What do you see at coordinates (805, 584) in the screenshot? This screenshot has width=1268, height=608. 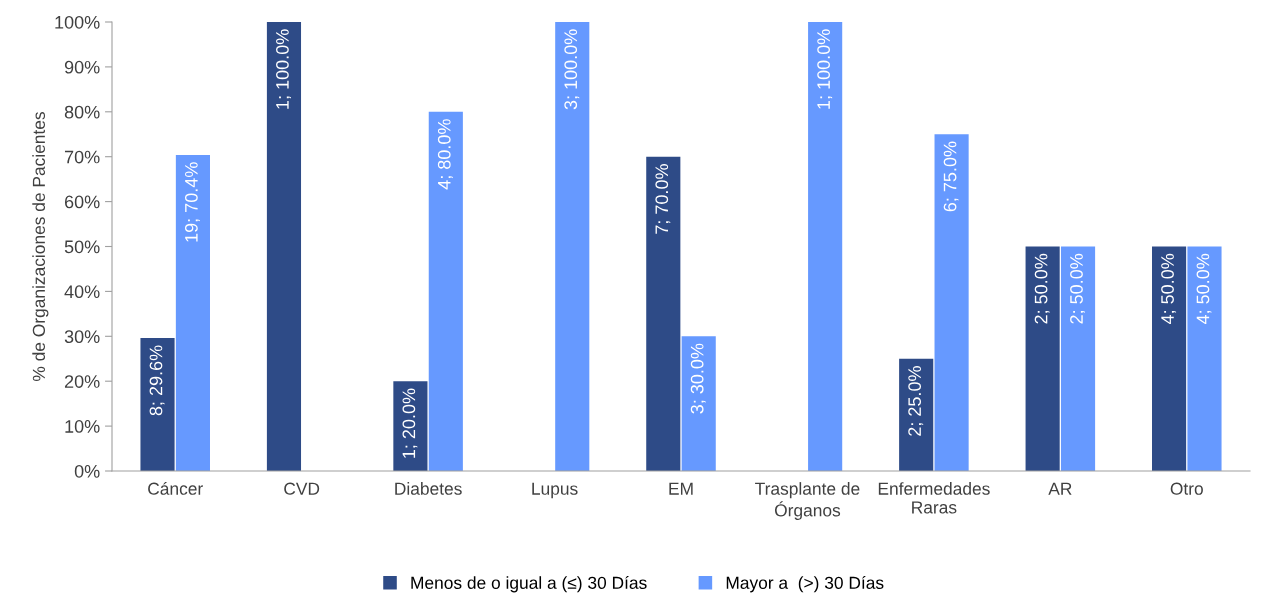 I see `legend-label: Mayor a (>) 30 Días` at bounding box center [805, 584].